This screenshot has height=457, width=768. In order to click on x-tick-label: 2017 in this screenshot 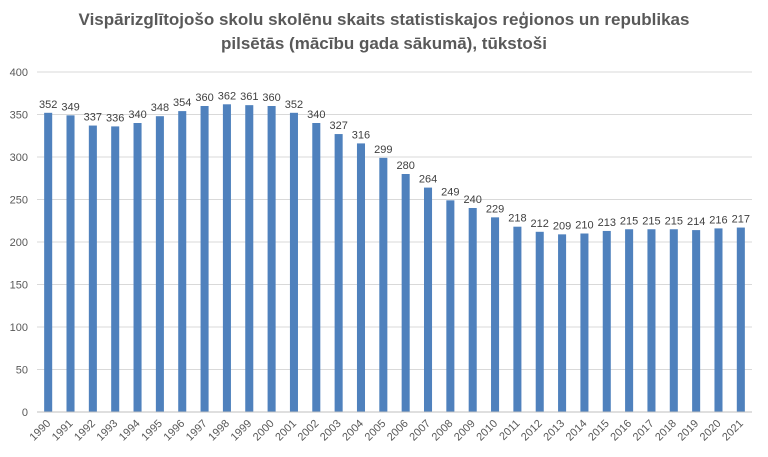, I will do `click(644, 431)`.